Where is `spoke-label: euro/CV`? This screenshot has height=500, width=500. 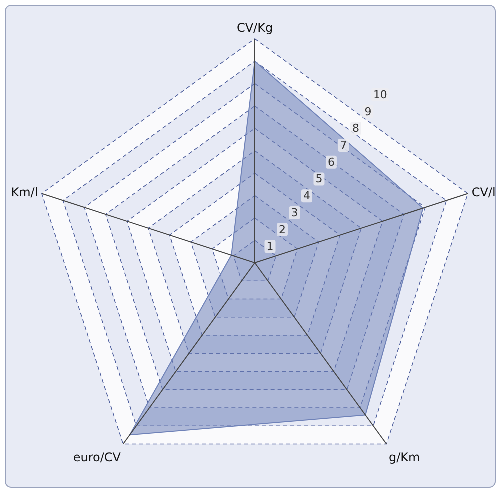 spoke-label: euro/CV is located at coordinates (97, 457).